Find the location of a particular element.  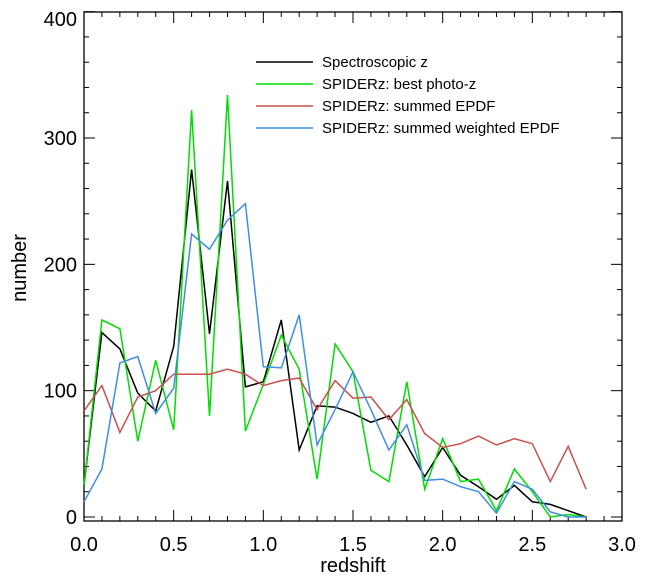

x-tick-labels: 0.0 0.5 1.0 1.5 2.0 2.5 3.0 is located at coordinates (353, 545).